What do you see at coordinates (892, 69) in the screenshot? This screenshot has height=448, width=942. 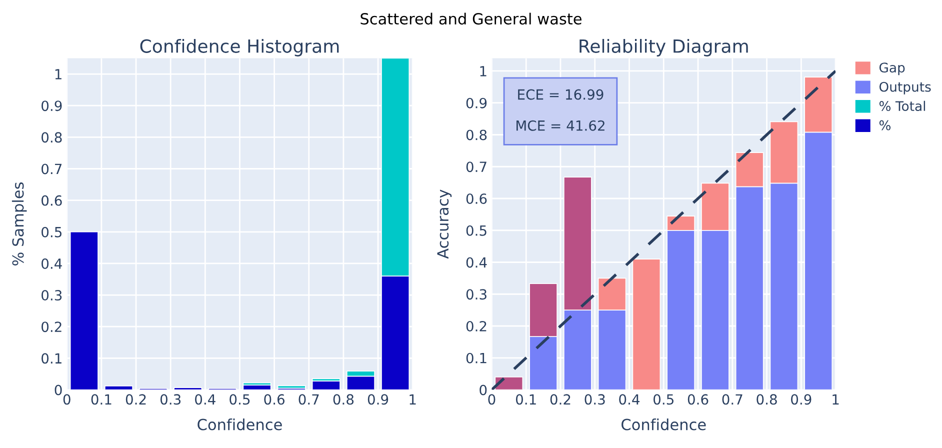 I see `legend-label: Gap` at bounding box center [892, 69].